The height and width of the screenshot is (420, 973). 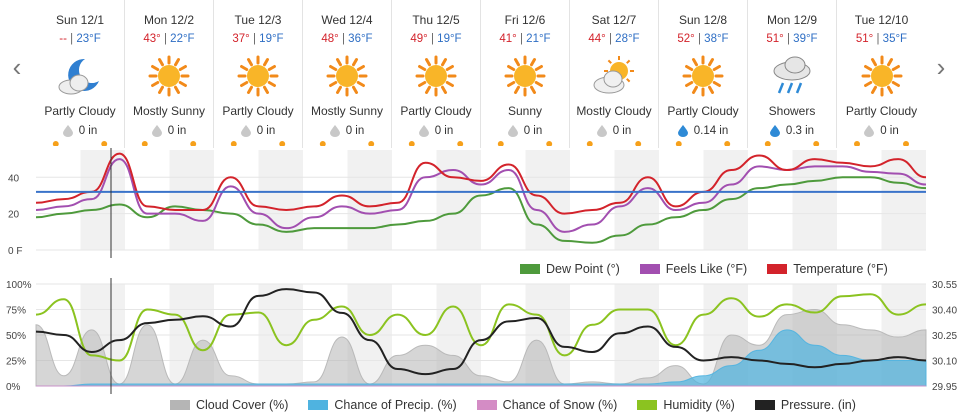 I want to click on previous-days-arrow-icon: ‹, so click(x=17, y=66).